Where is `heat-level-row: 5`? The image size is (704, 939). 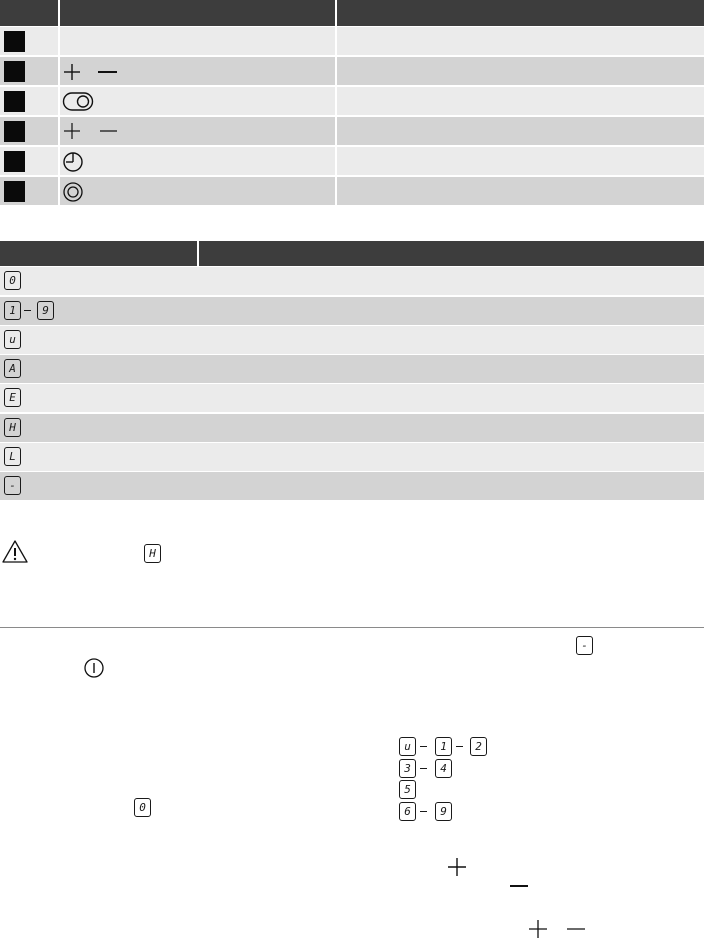
heat-level-row: 5 is located at coordinates (414, 790).